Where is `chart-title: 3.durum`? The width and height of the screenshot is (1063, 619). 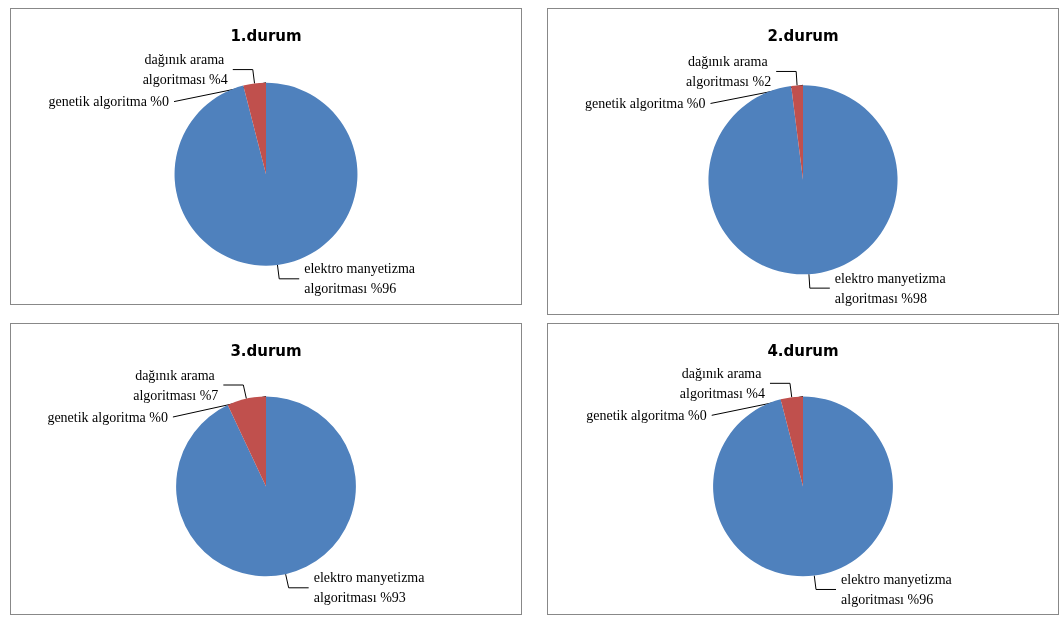
chart-title: 3.durum is located at coordinates (266, 350).